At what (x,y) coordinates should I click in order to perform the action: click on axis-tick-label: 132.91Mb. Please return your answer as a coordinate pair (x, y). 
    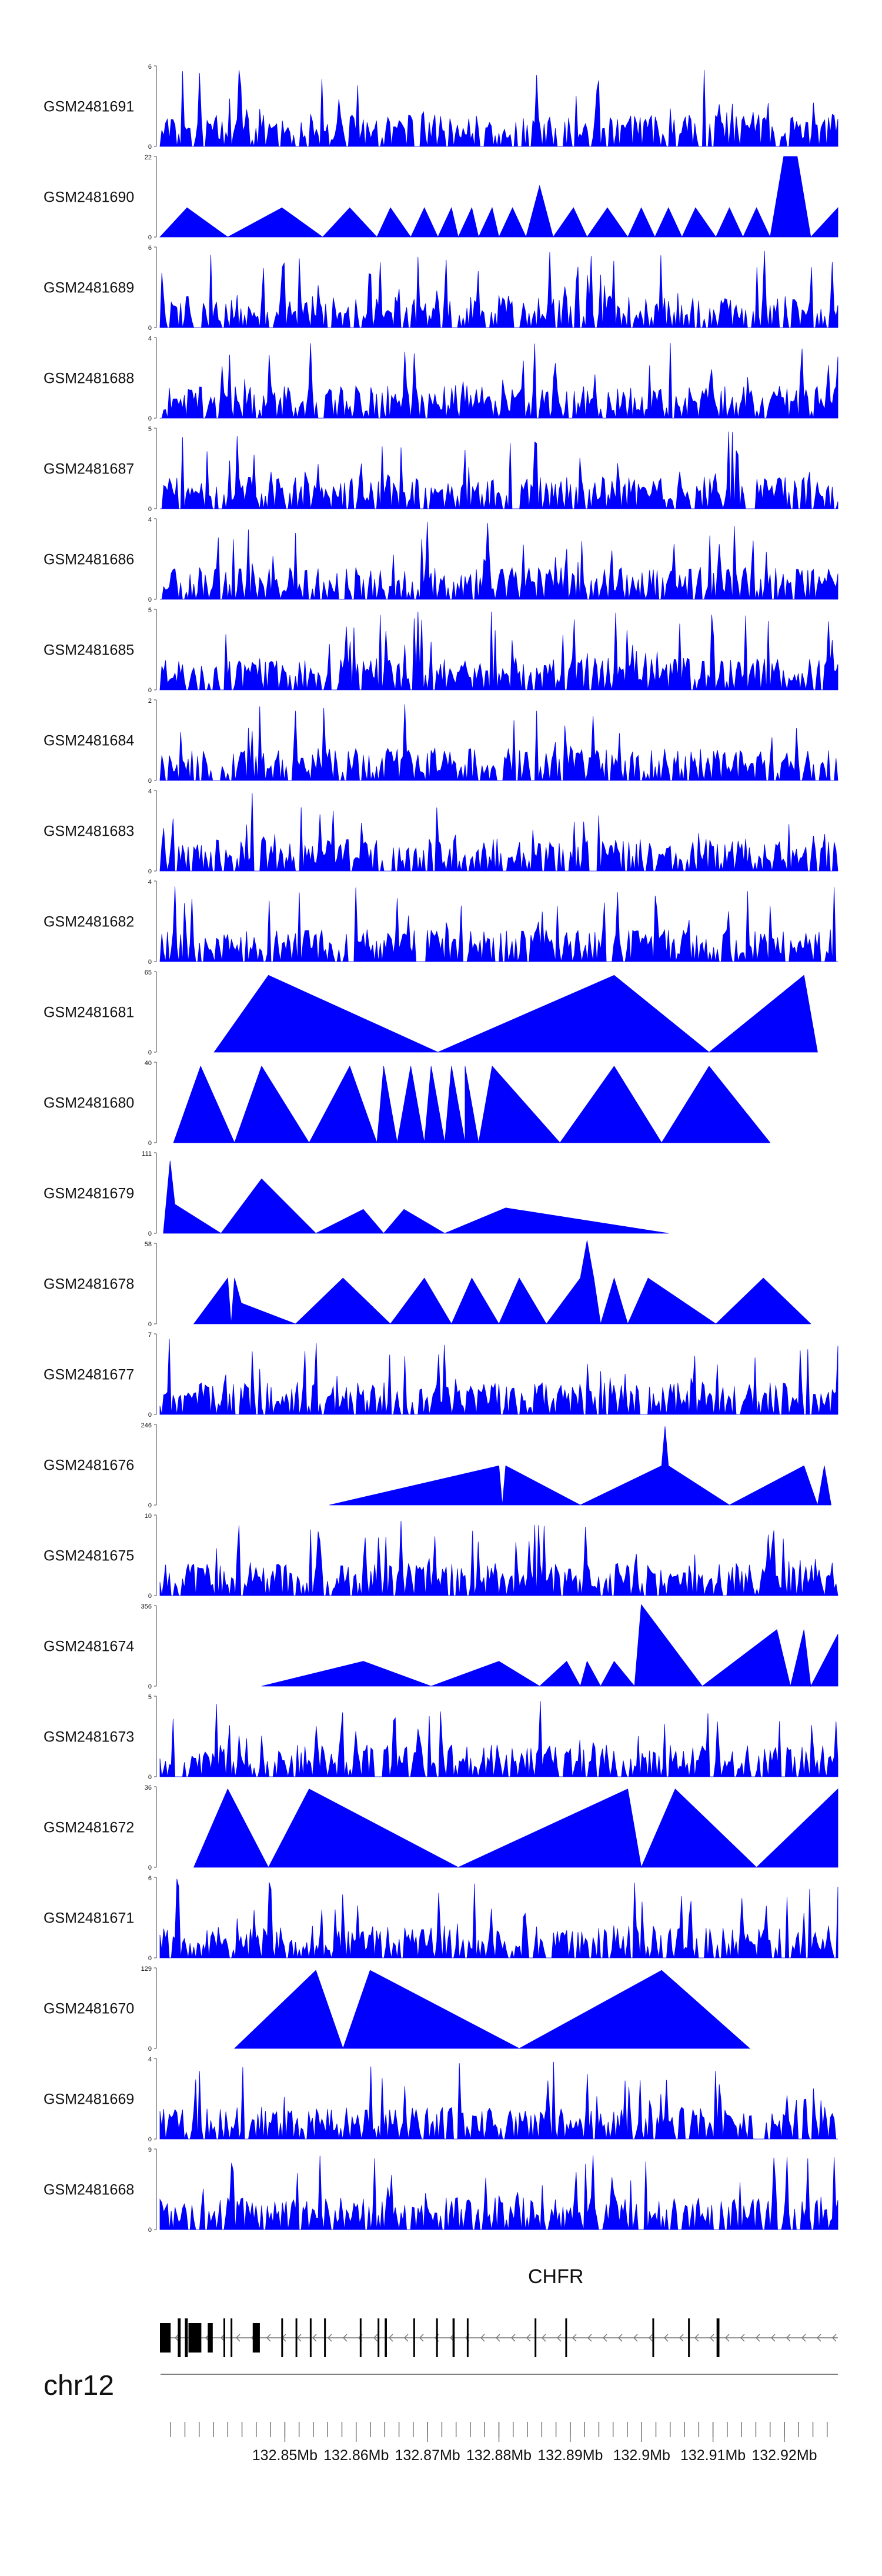
    Looking at the image, I should click on (713, 2455).